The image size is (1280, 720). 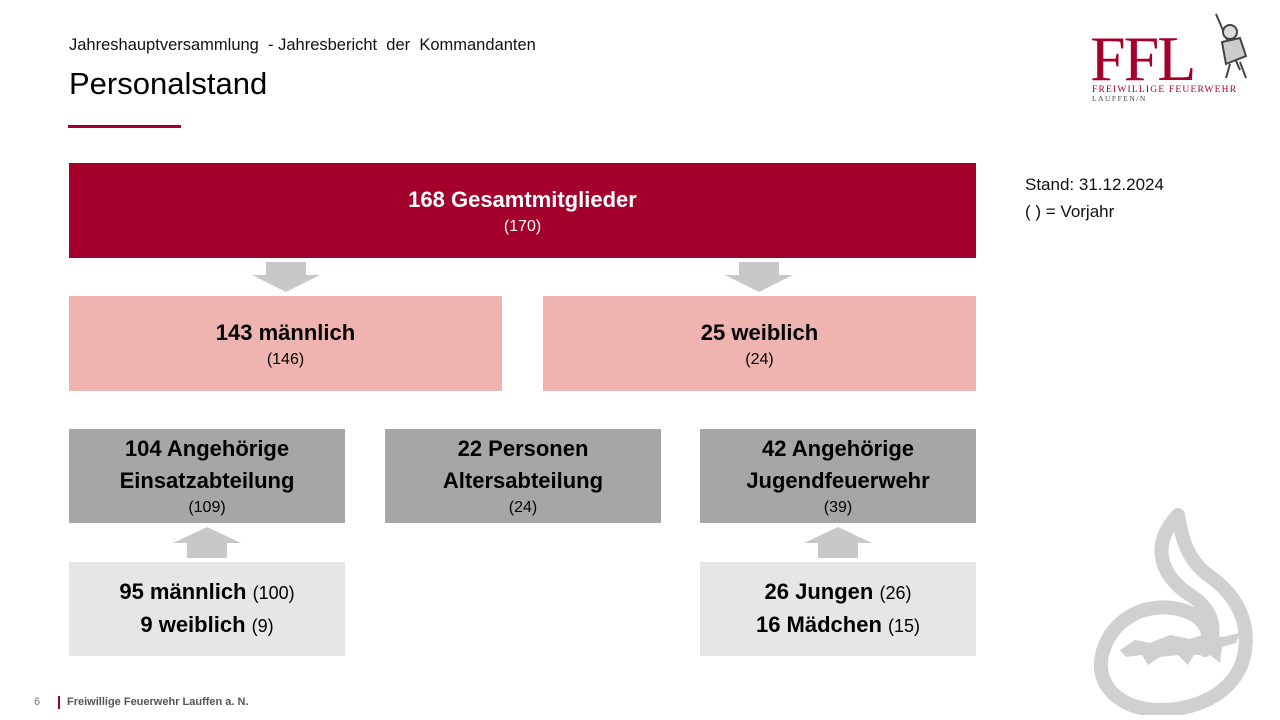 I want to click on jugendfeuerwehr-line-2: Jugendfeuerwehr, so click(x=838, y=480).